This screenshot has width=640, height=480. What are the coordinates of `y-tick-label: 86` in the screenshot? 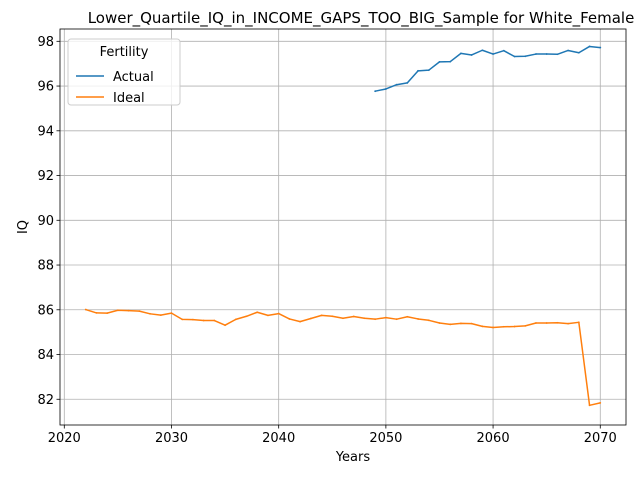 It's located at (45, 310).